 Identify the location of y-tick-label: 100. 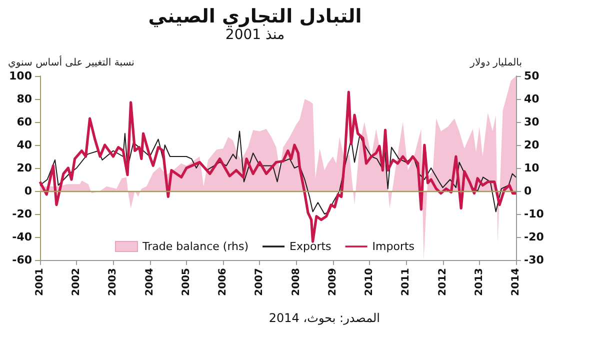
(20, 76).